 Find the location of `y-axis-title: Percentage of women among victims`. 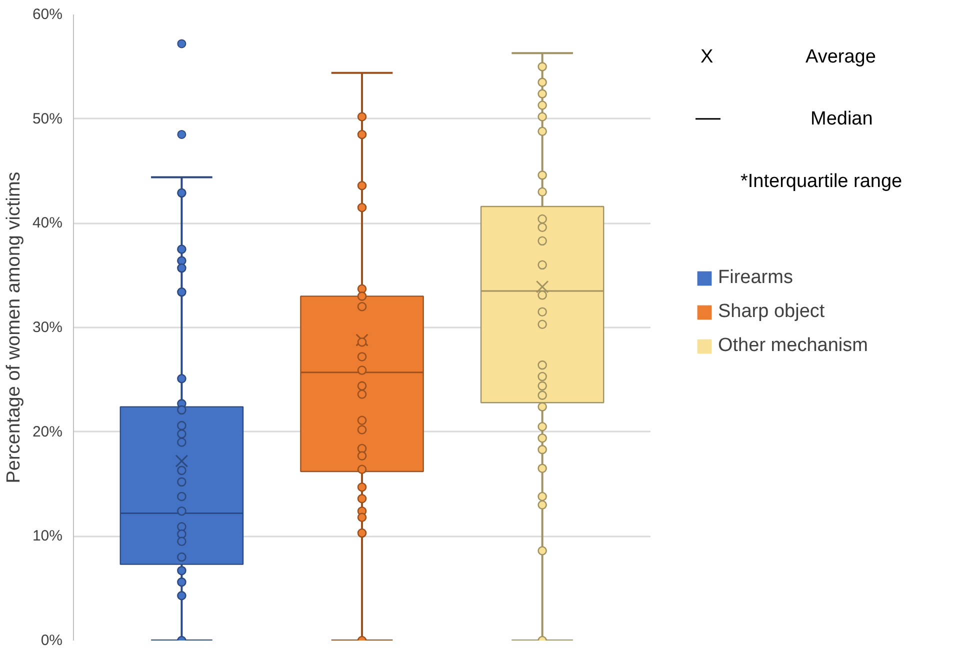

y-axis-title: Percentage of women among victims is located at coordinates (13, 328).